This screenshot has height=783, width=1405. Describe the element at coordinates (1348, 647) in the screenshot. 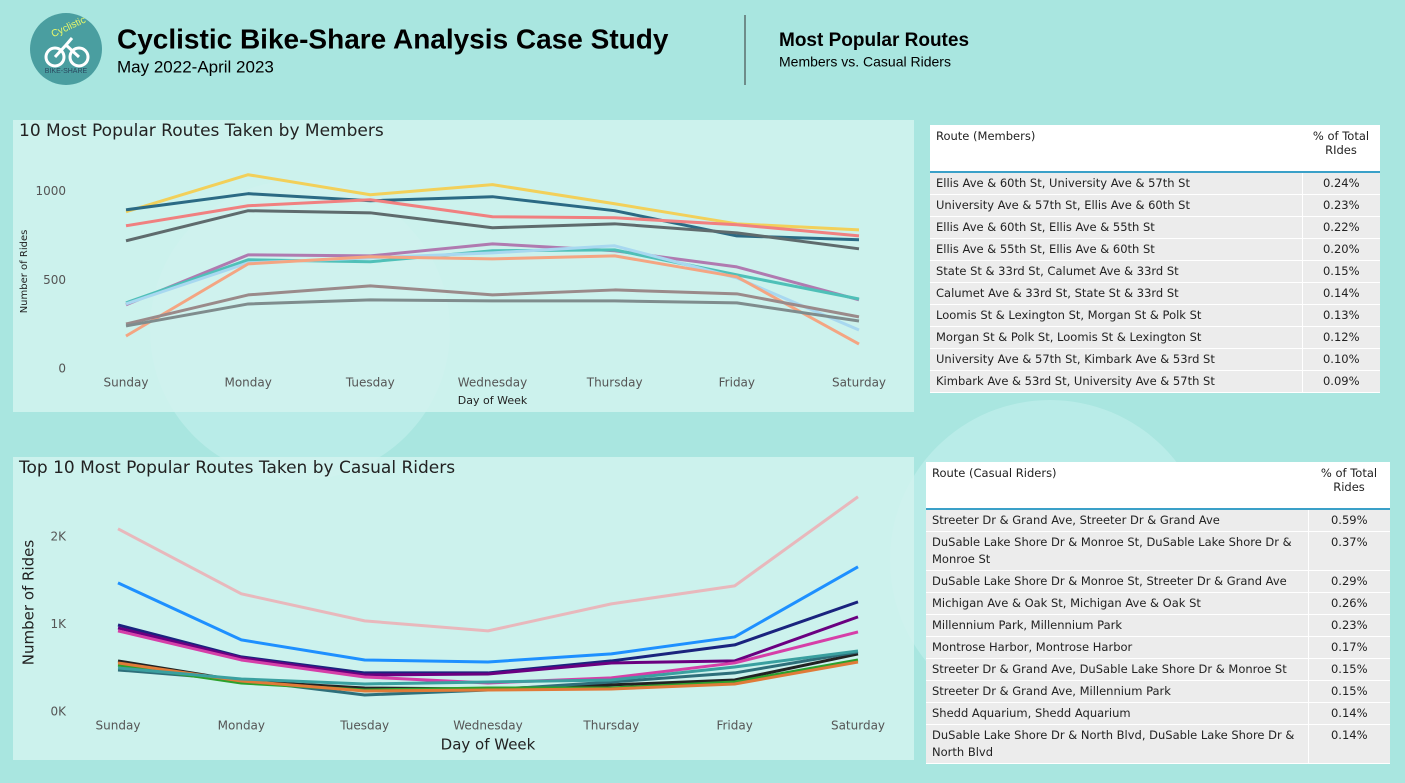

I see `percent-cell: 0.17%` at that location.